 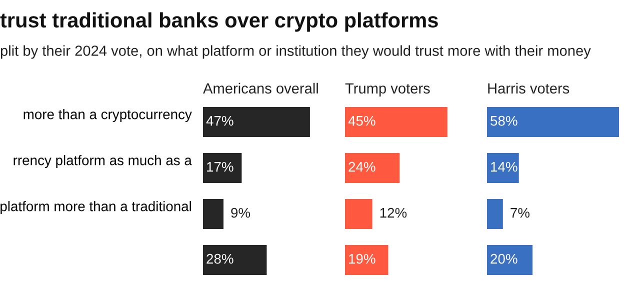 I want to click on chart-title: Trump voters, so click(x=387, y=89).